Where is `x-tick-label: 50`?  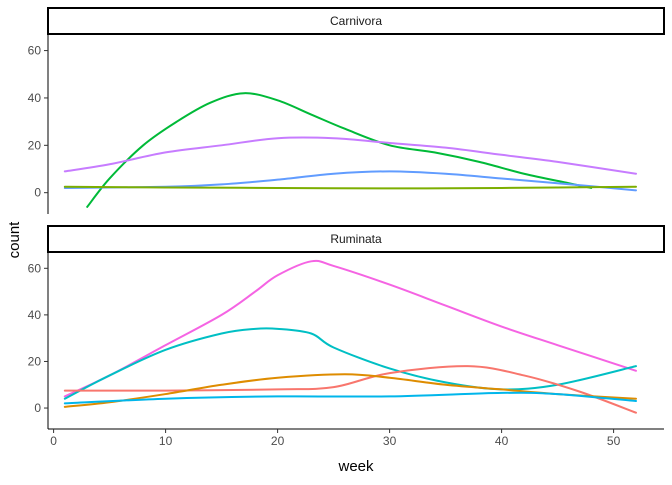
x-tick-label: 50 is located at coordinates (614, 441).